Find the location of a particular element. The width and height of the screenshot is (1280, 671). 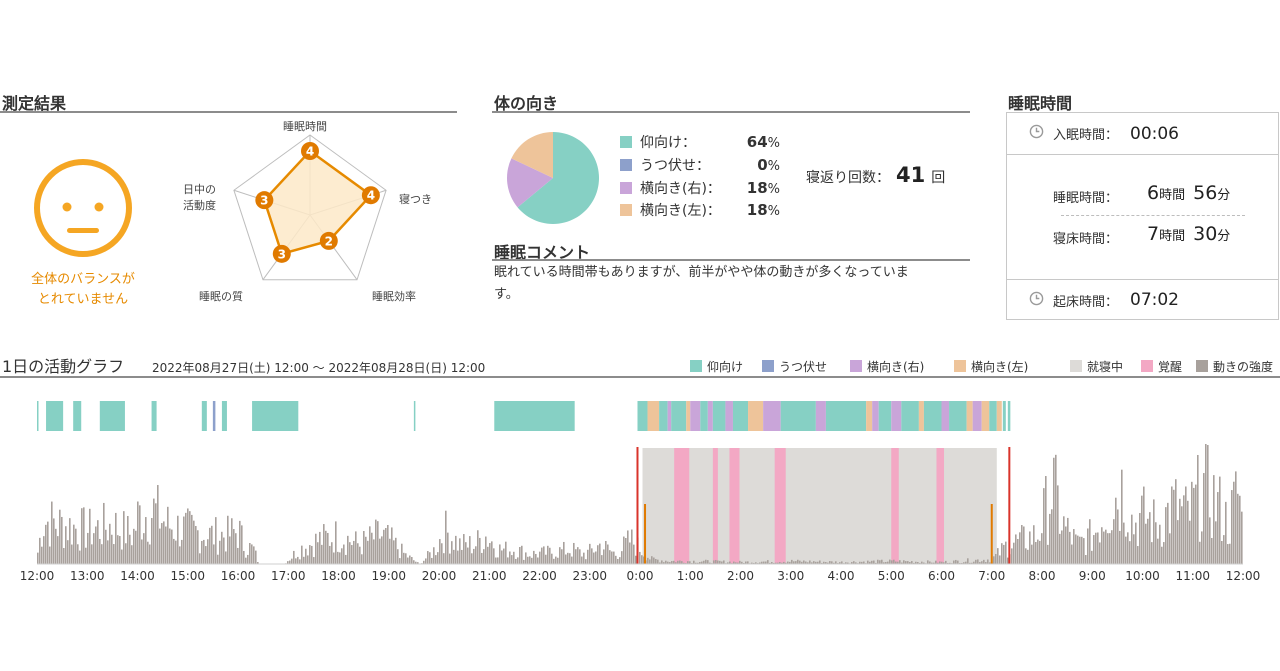

awake-segment is located at coordinates (682, 506).